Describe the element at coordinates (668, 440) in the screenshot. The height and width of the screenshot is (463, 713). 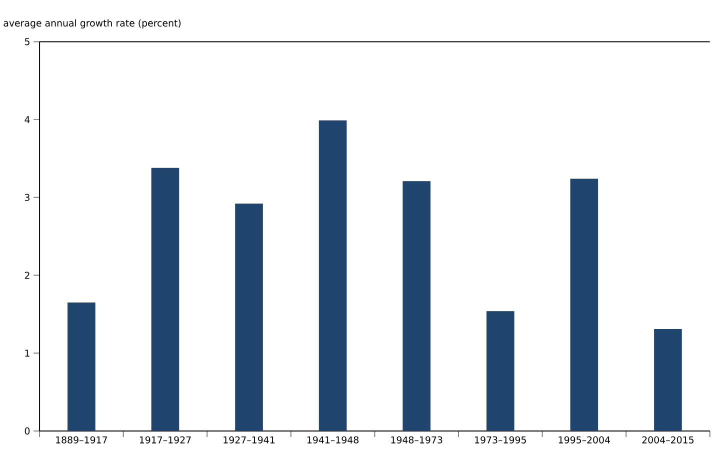
I see `x-tick-label: 2004–2015` at that location.